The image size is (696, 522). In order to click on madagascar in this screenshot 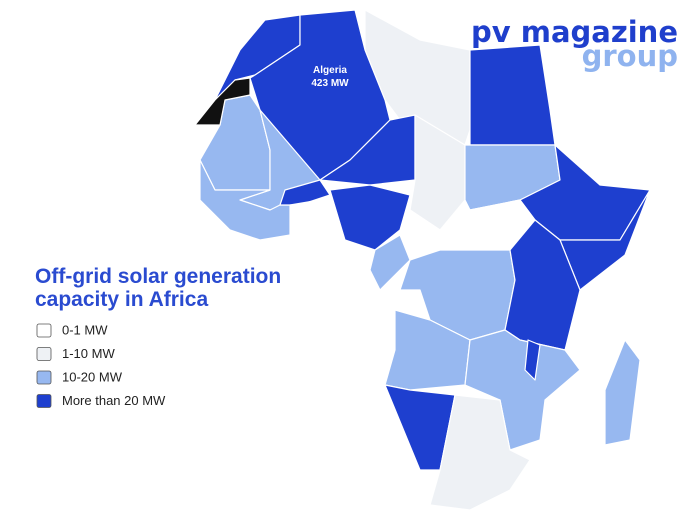, I will do `click(622, 392)`.